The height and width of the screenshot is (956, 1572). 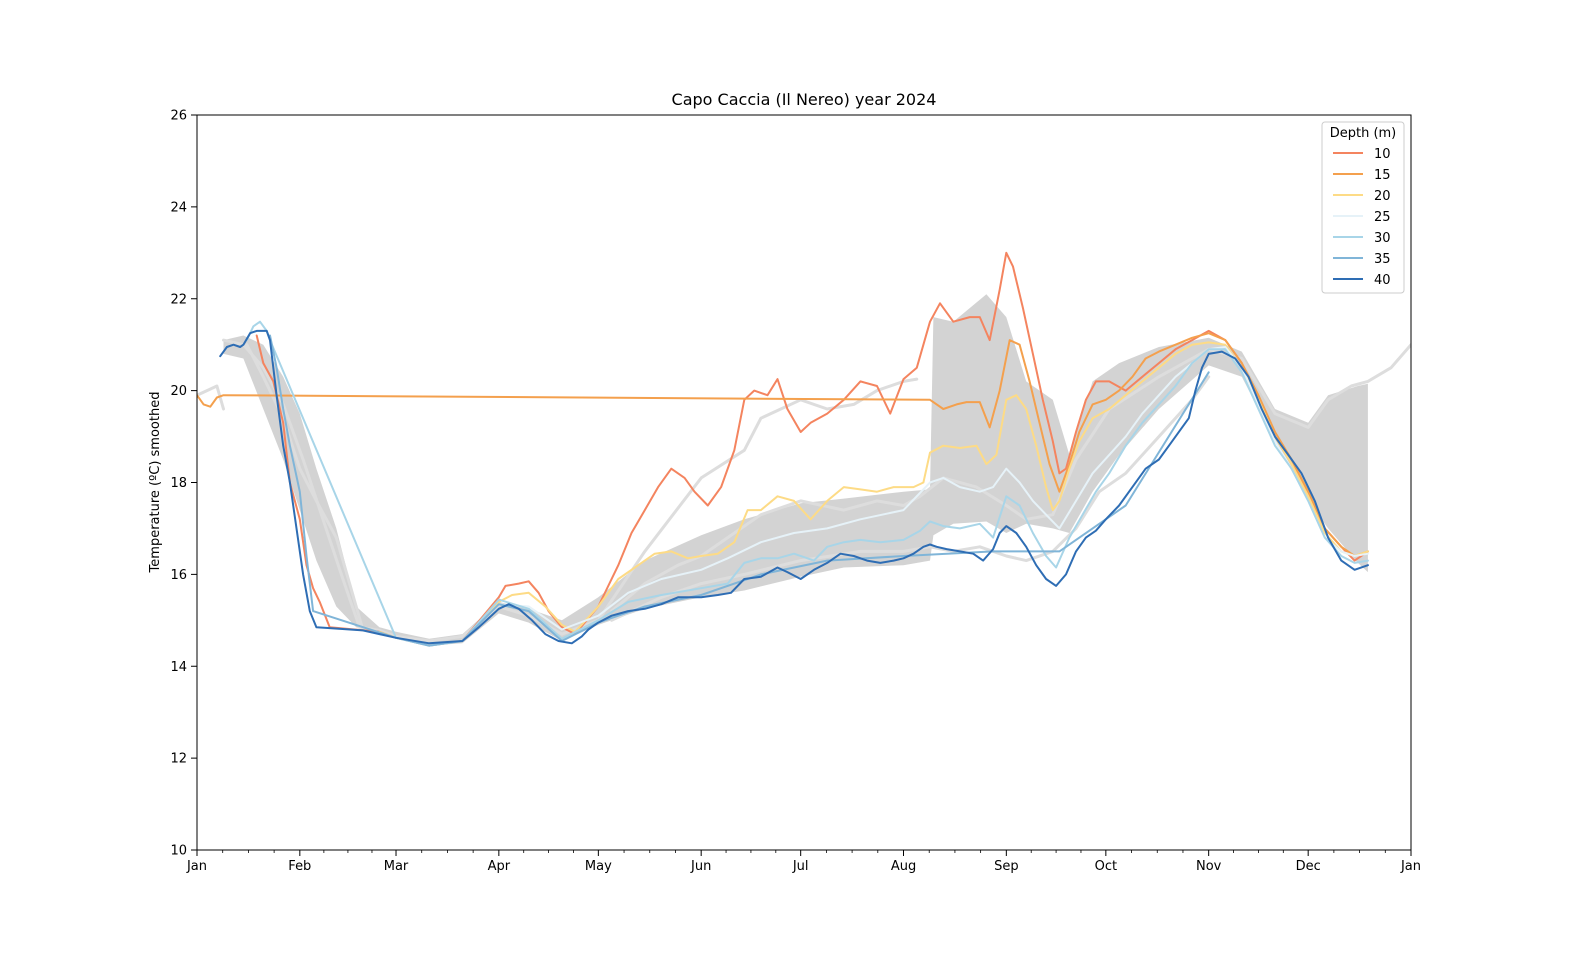 What do you see at coordinates (178, 299) in the screenshot?
I see `y-tick-label: 22` at bounding box center [178, 299].